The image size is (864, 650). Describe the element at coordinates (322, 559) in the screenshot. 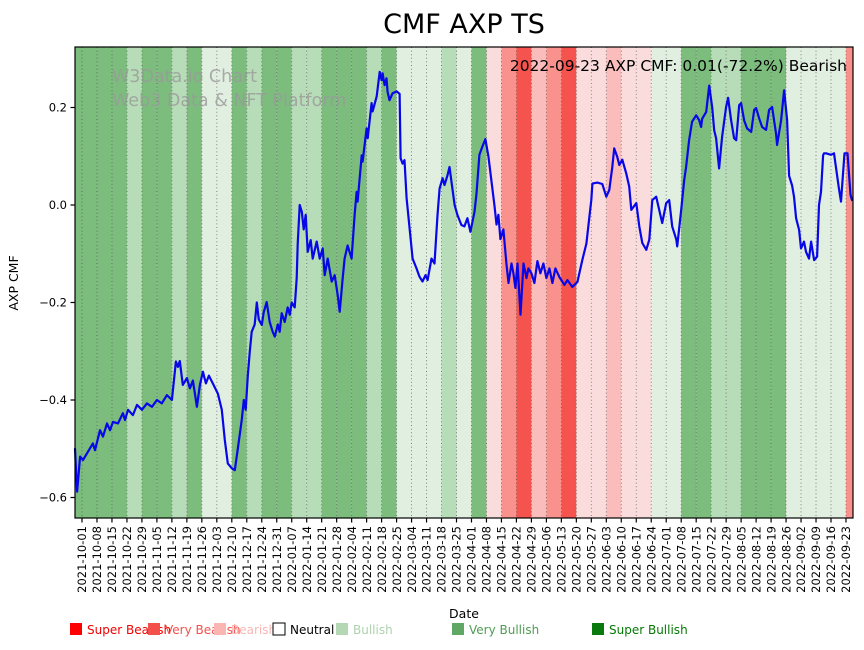

I see `x-tick-label: 2022-01-21` at that location.